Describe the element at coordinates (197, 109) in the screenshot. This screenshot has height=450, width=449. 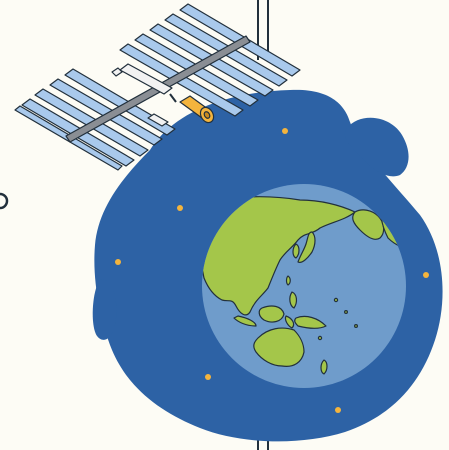
I see `station-module-orange` at that location.